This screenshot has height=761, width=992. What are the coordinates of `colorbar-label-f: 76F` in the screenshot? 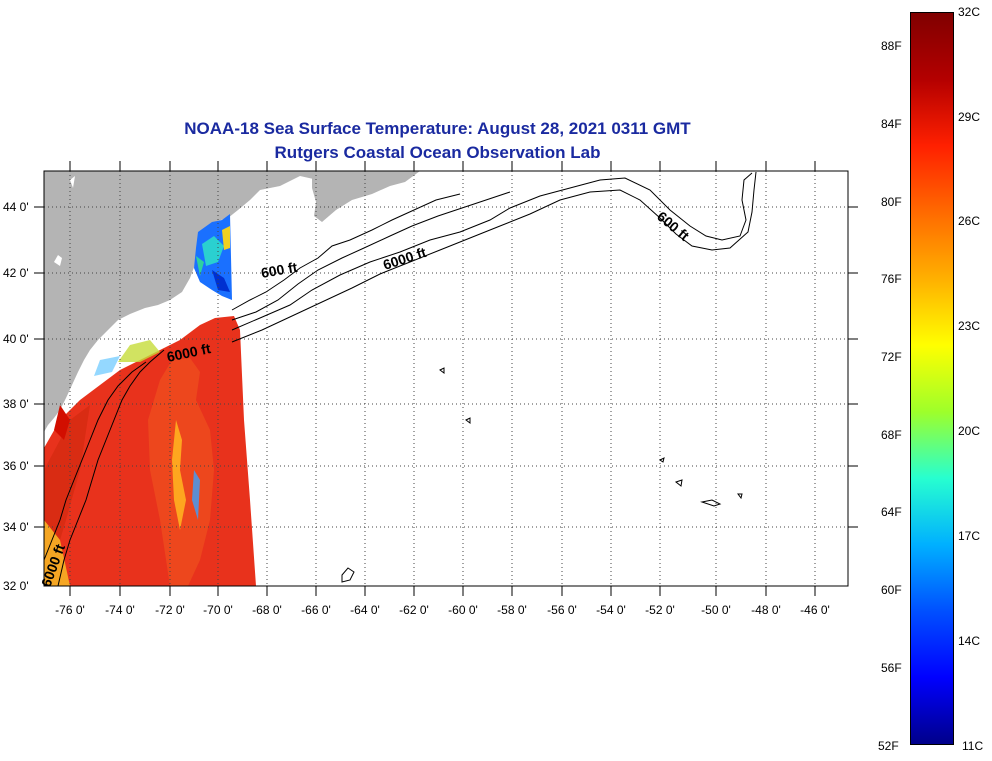 It's located at (891, 279).